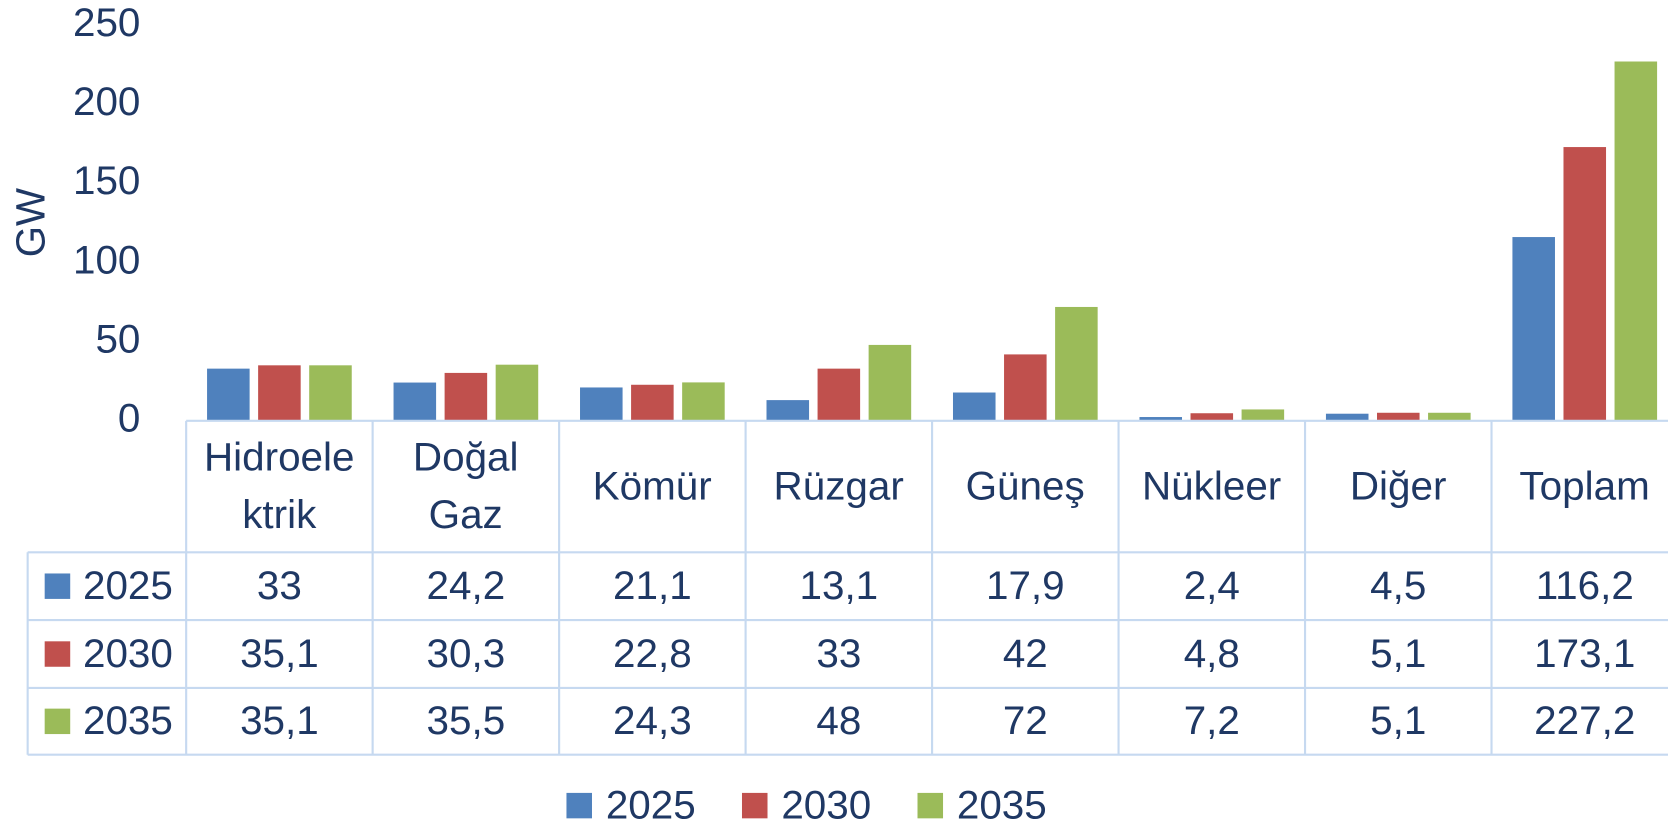 Image resolution: width=1668 pixels, height=830 pixels. I want to click on x-tick-label: Nükleer, so click(1211, 486).